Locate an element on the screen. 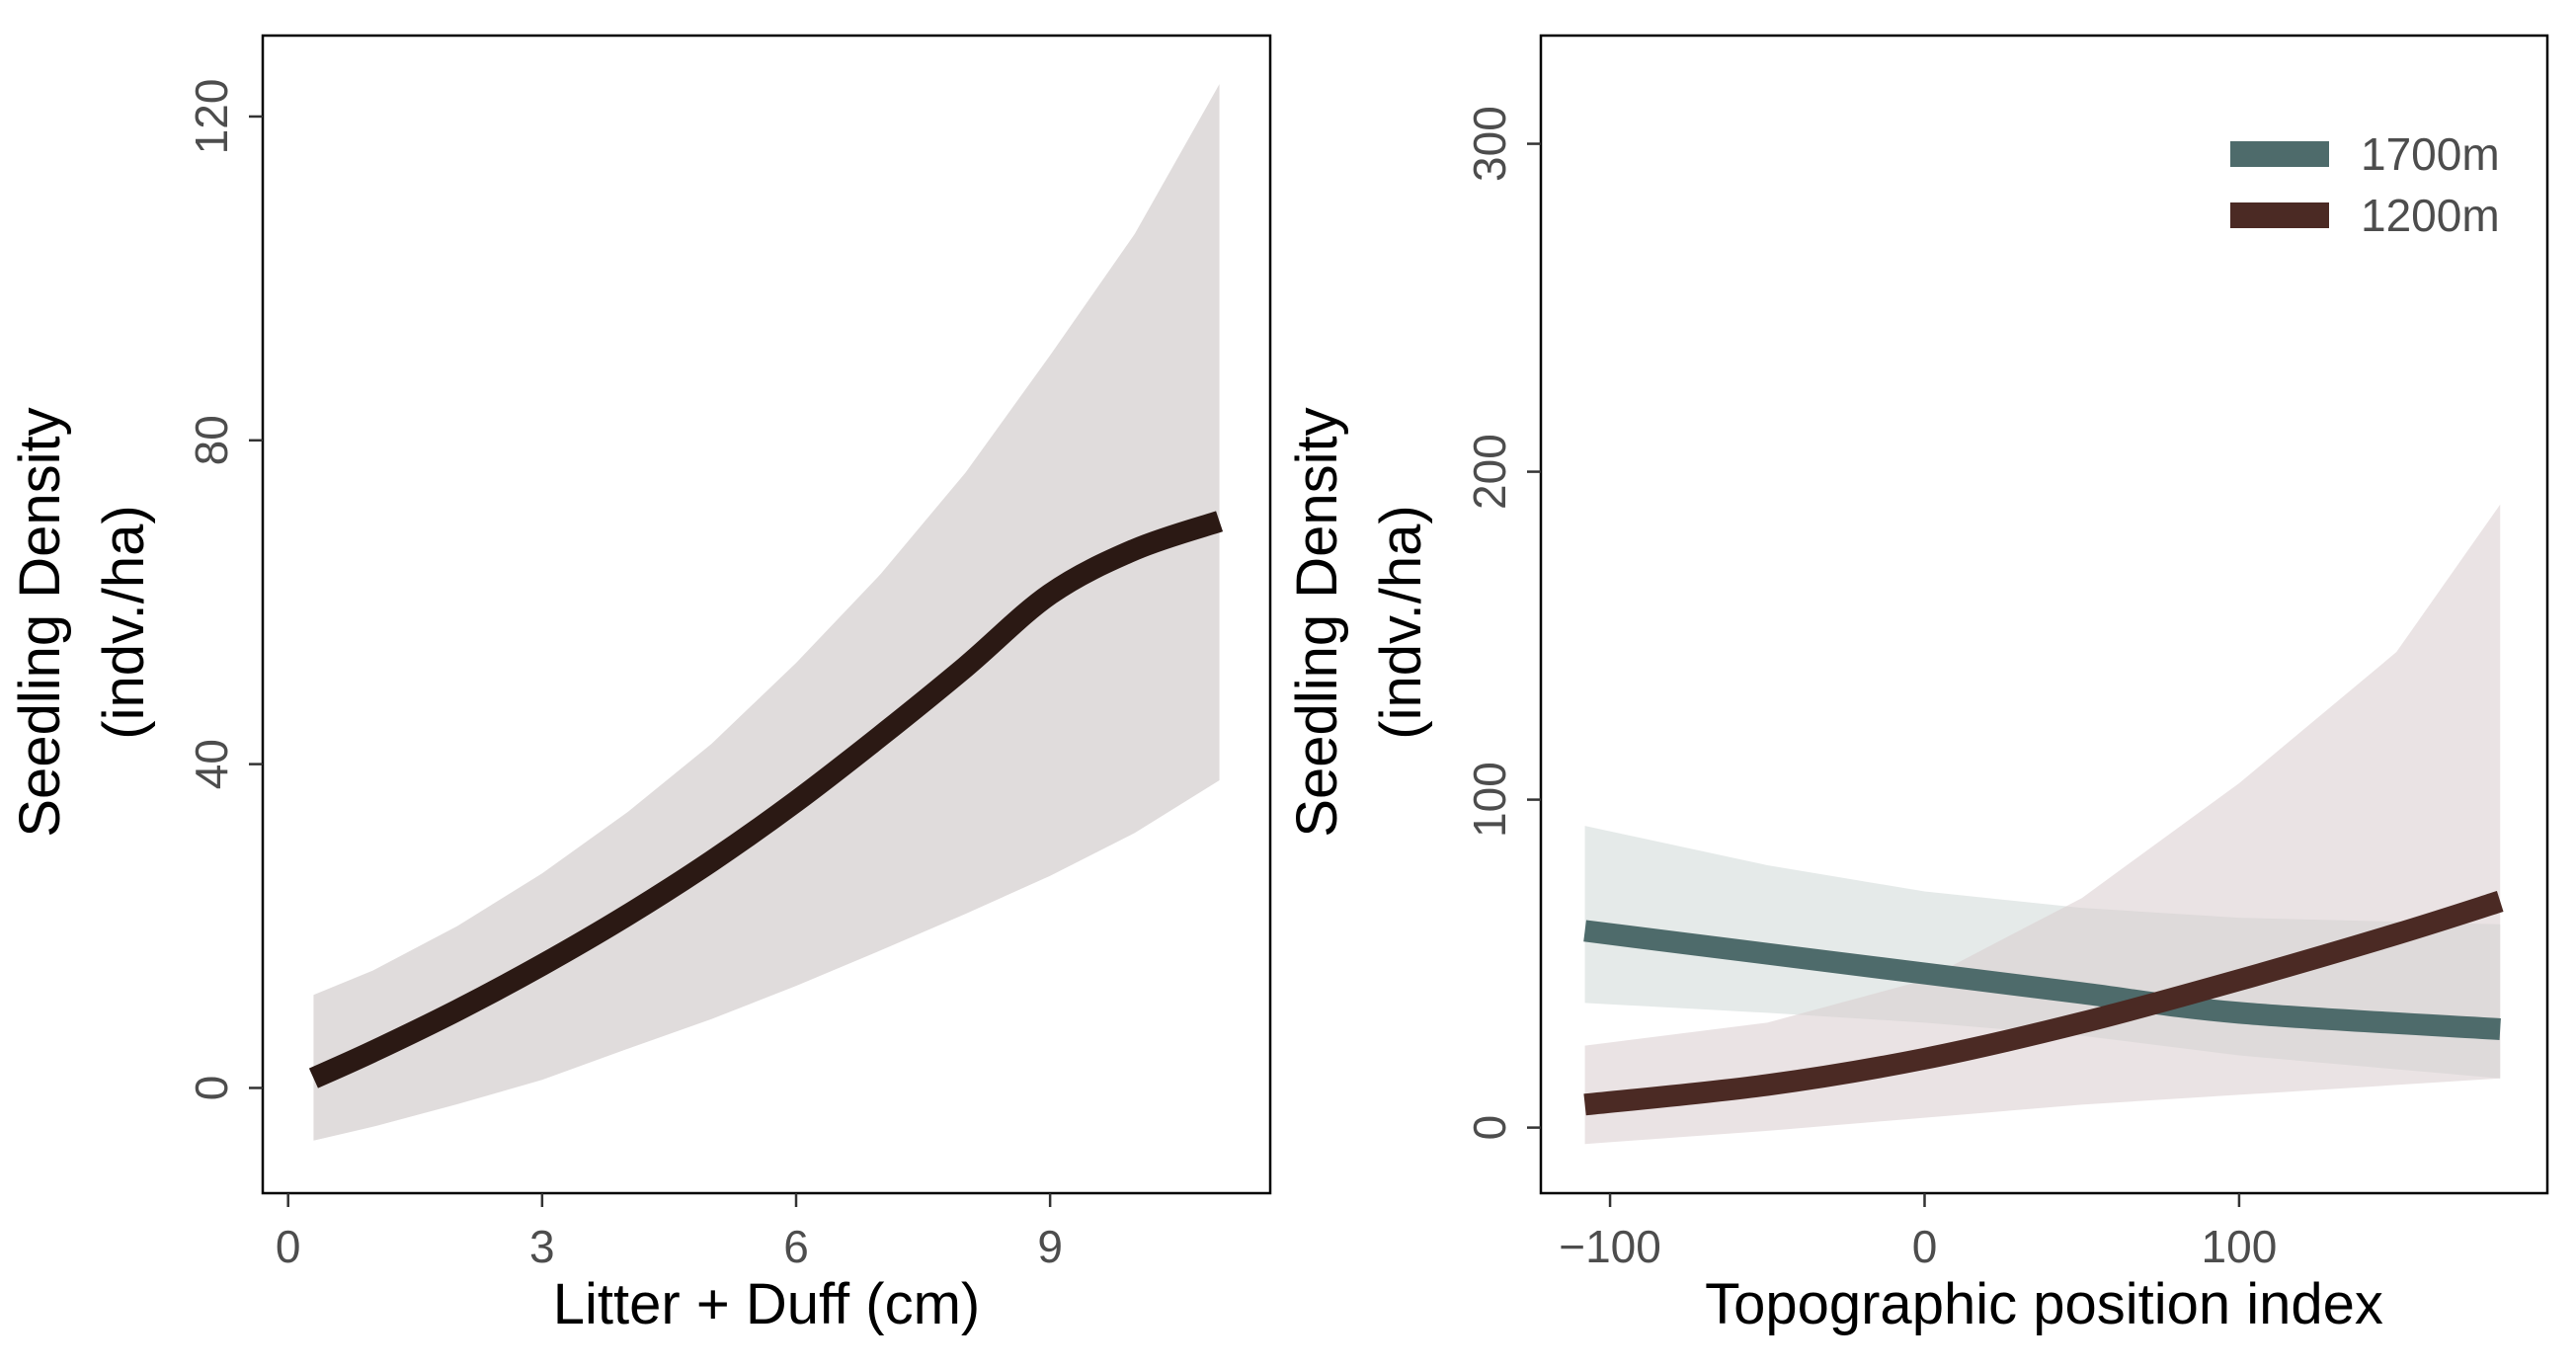 This screenshot has height=1369, width=2576. legend-label-1700m: 1700m is located at coordinates (2430, 154).